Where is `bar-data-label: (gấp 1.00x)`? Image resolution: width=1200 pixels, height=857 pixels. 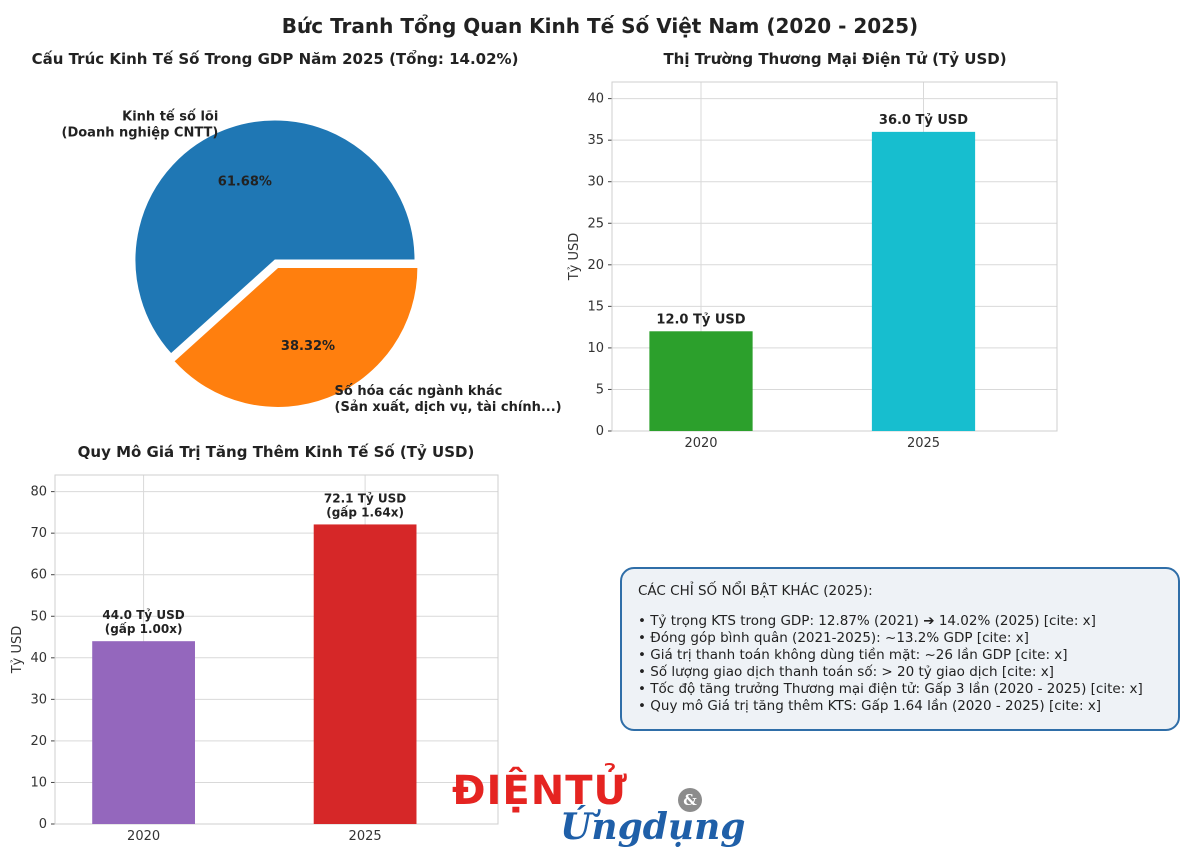 bar-data-label: (gấp 1.00x) is located at coordinates (144, 629).